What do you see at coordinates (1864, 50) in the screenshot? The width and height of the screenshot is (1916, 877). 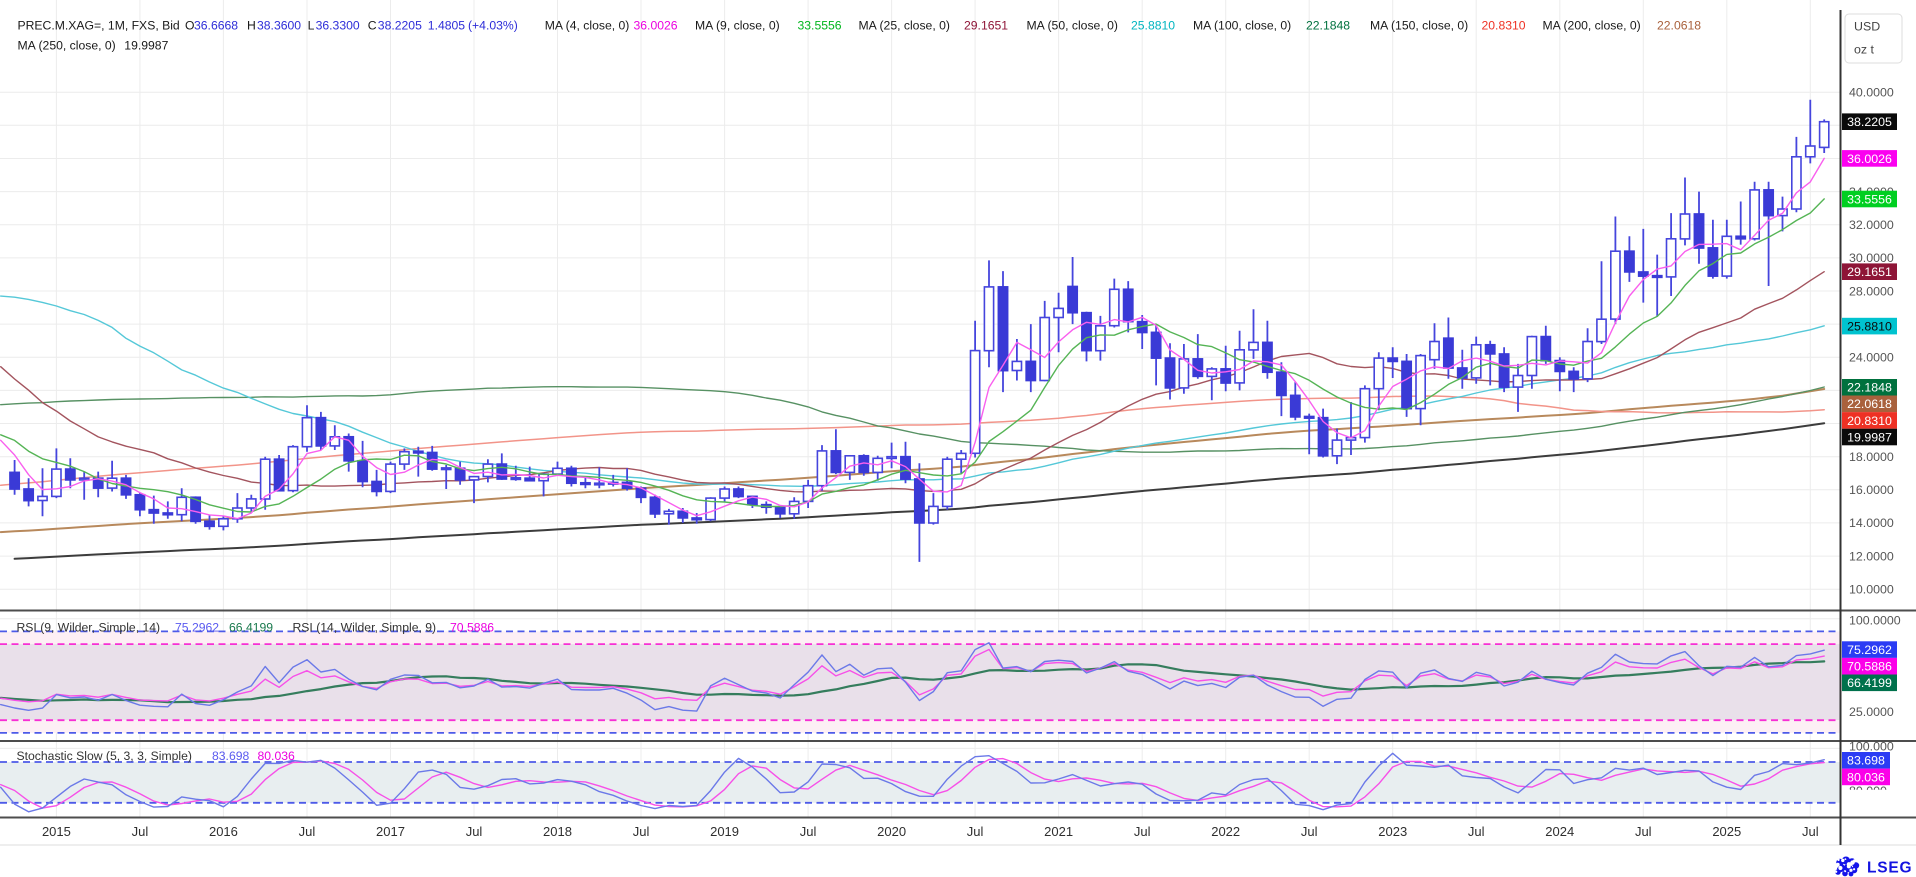 I see `svg-text: oz t` at bounding box center [1864, 50].